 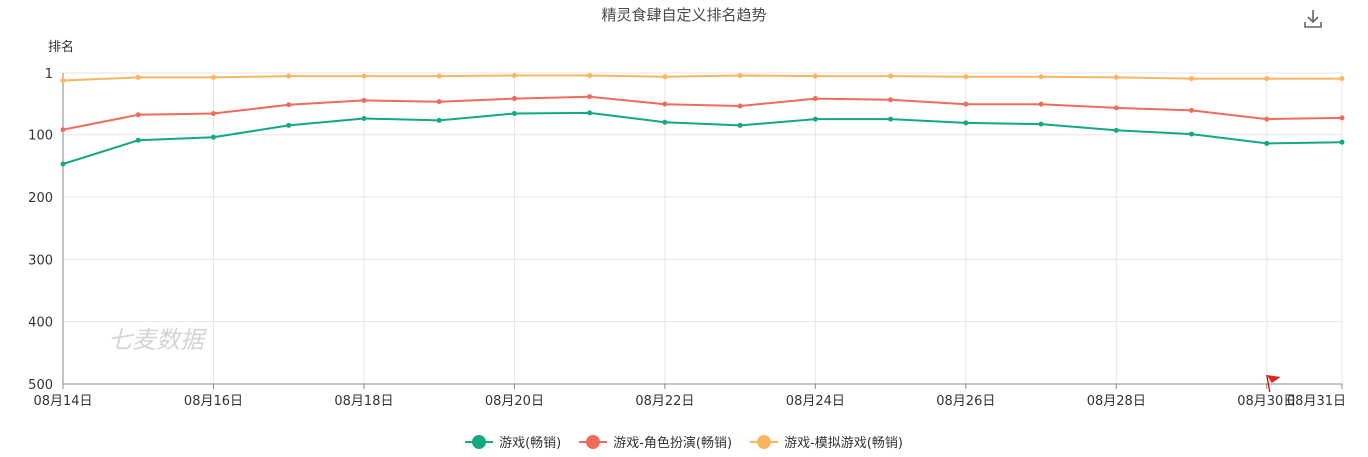 I want to click on download-icon, so click(x=1313, y=19).